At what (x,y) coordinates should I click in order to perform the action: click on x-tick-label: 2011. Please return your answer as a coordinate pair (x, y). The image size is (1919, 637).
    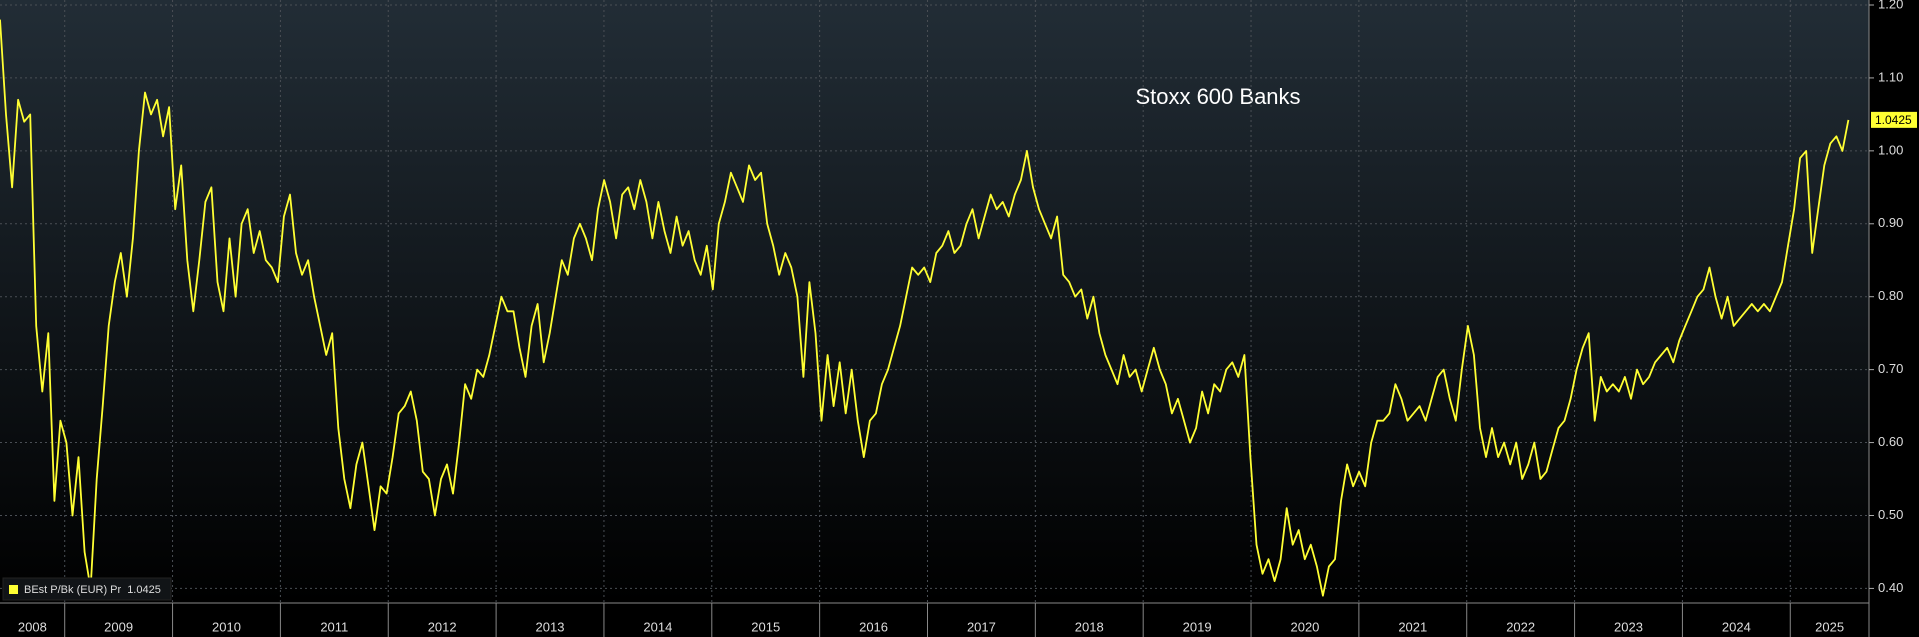
    Looking at the image, I should click on (334, 626).